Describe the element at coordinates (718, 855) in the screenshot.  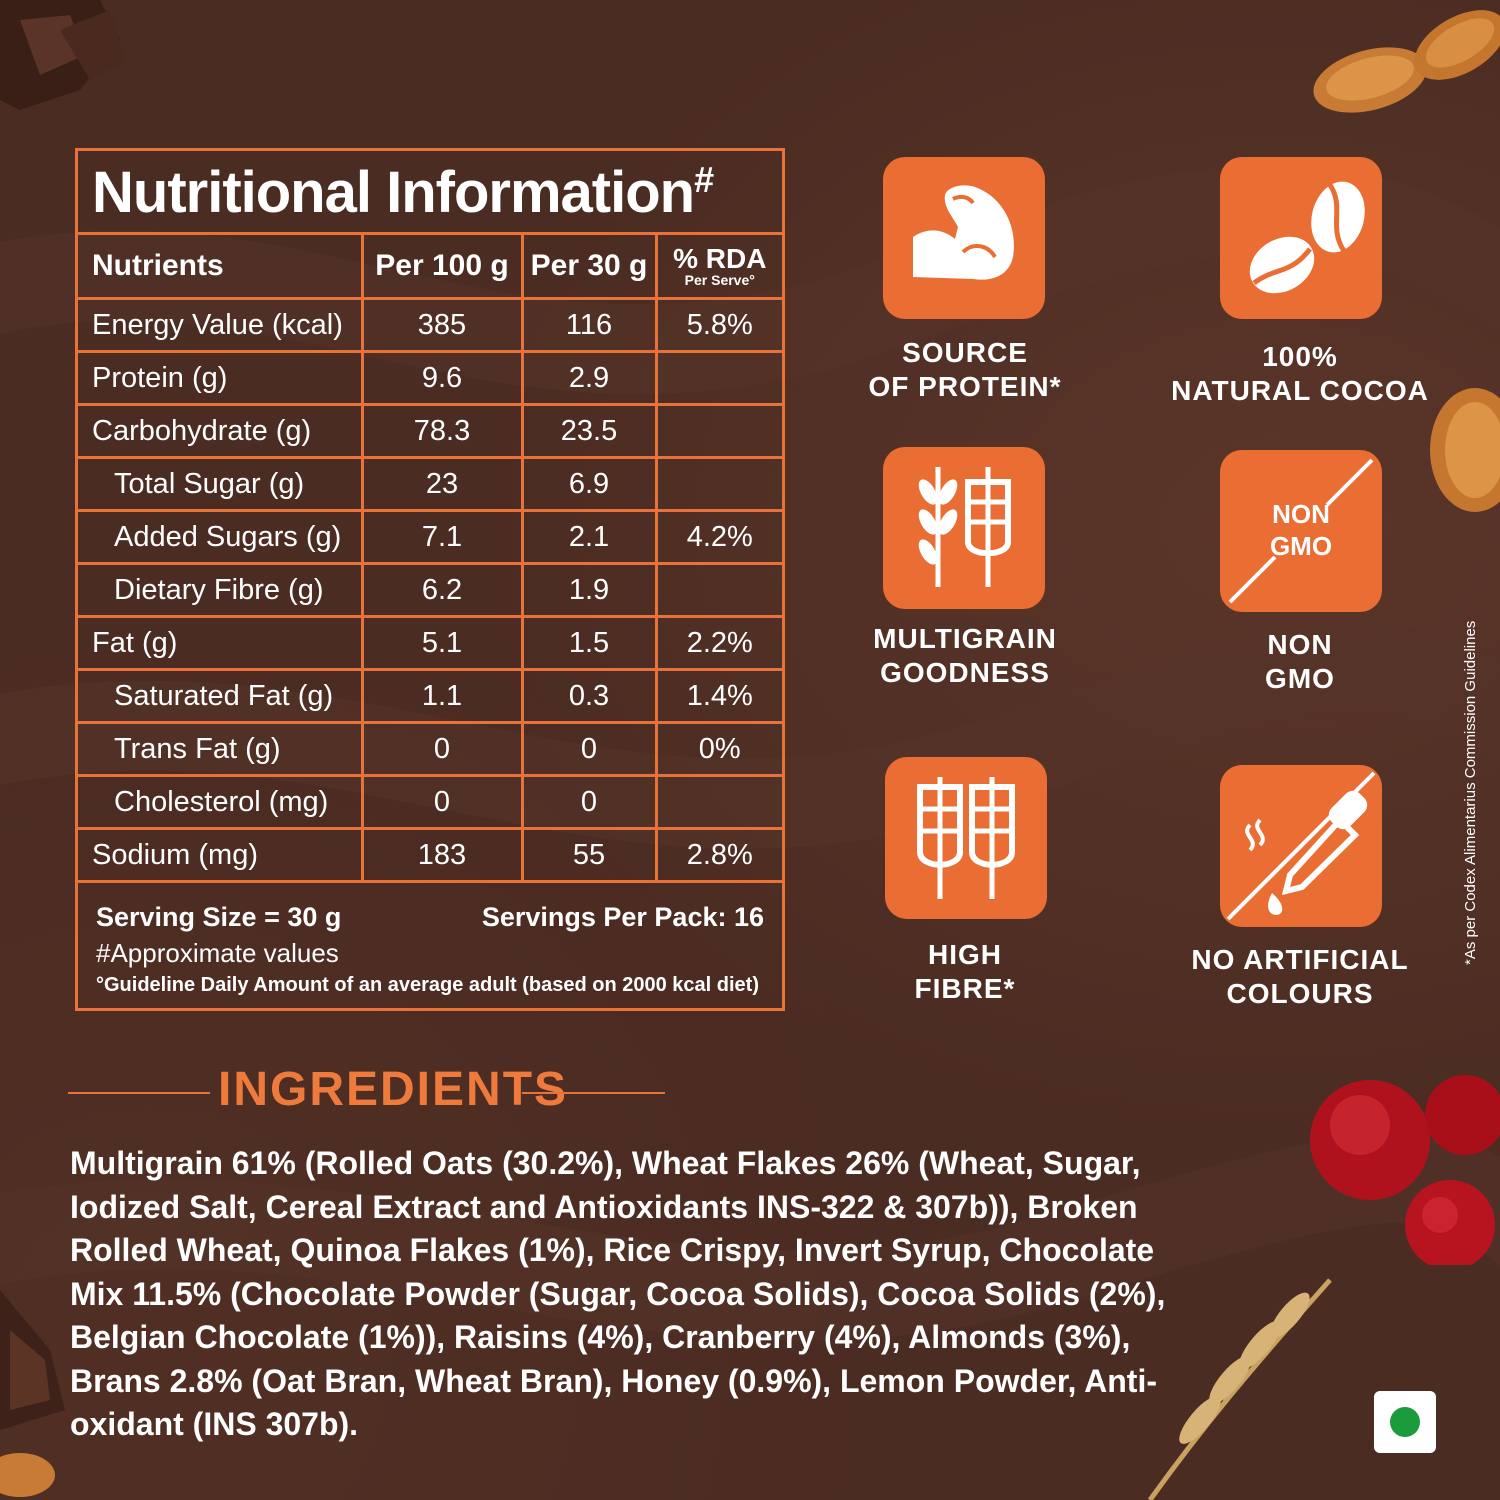
I see `rda-value: 2.8%` at that location.